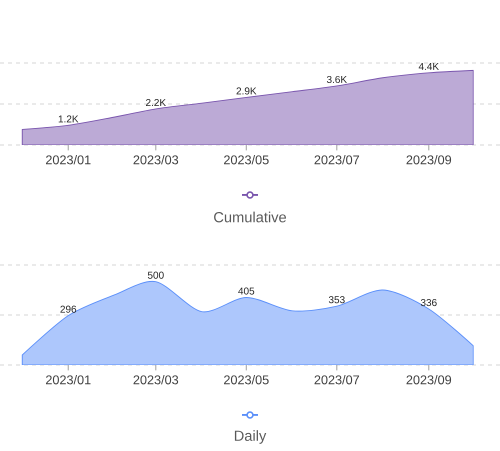 The height and width of the screenshot is (451, 500). What do you see at coordinates (156, 102) in the screenshot?
I see `data-label: 2.2K` at bounding box center [156, 102].